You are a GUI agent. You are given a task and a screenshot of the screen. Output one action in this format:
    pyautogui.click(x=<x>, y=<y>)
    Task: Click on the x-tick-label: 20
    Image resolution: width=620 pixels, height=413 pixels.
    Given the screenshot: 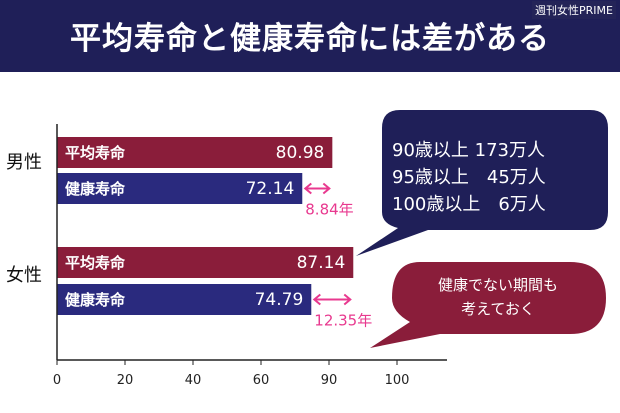 What is the action you would take?
    pyautogui.click(x=125, y=380)
    